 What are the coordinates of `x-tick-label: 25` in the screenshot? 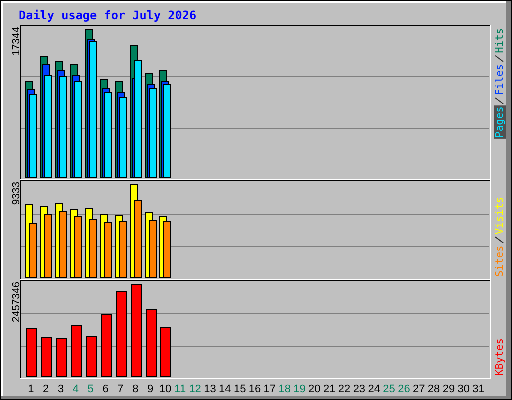 It's located at (389, 390).